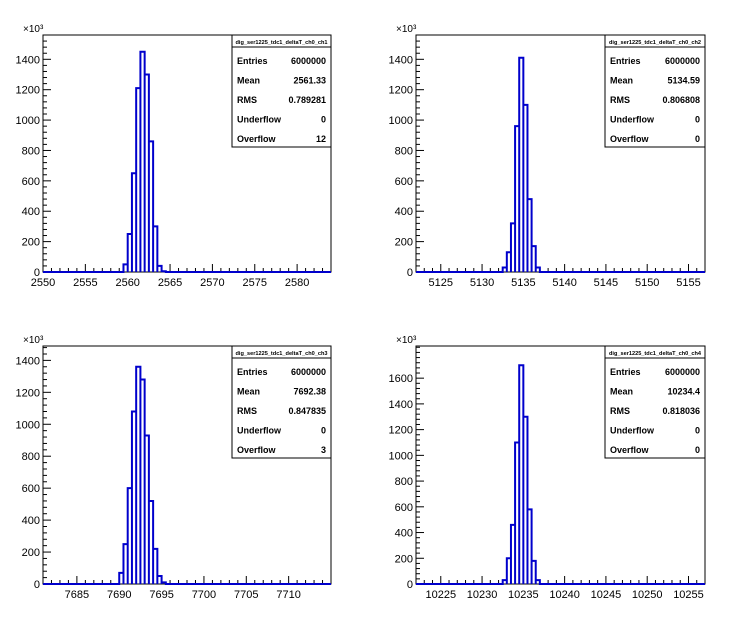 The height and width of the screenshot is (622, 746). I want to click on stats-value-rms: 0.818036, so click(681, 411).